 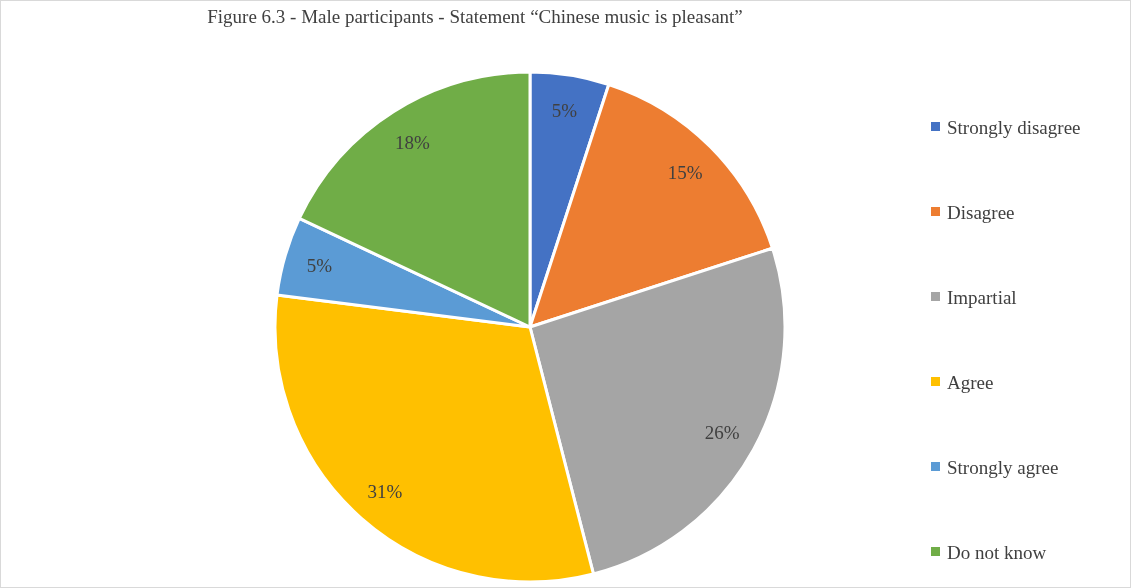 What do you see at coordinates (981, 212) in the screenshot?
I see `legend-label: Disagree` at bounding box center [981, 212].